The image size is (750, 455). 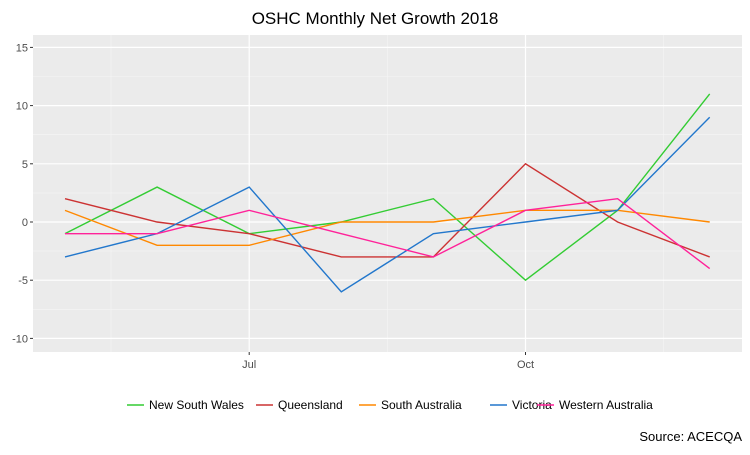 I want to click on legend-item: New South Wales, so click(x=185, y=405).